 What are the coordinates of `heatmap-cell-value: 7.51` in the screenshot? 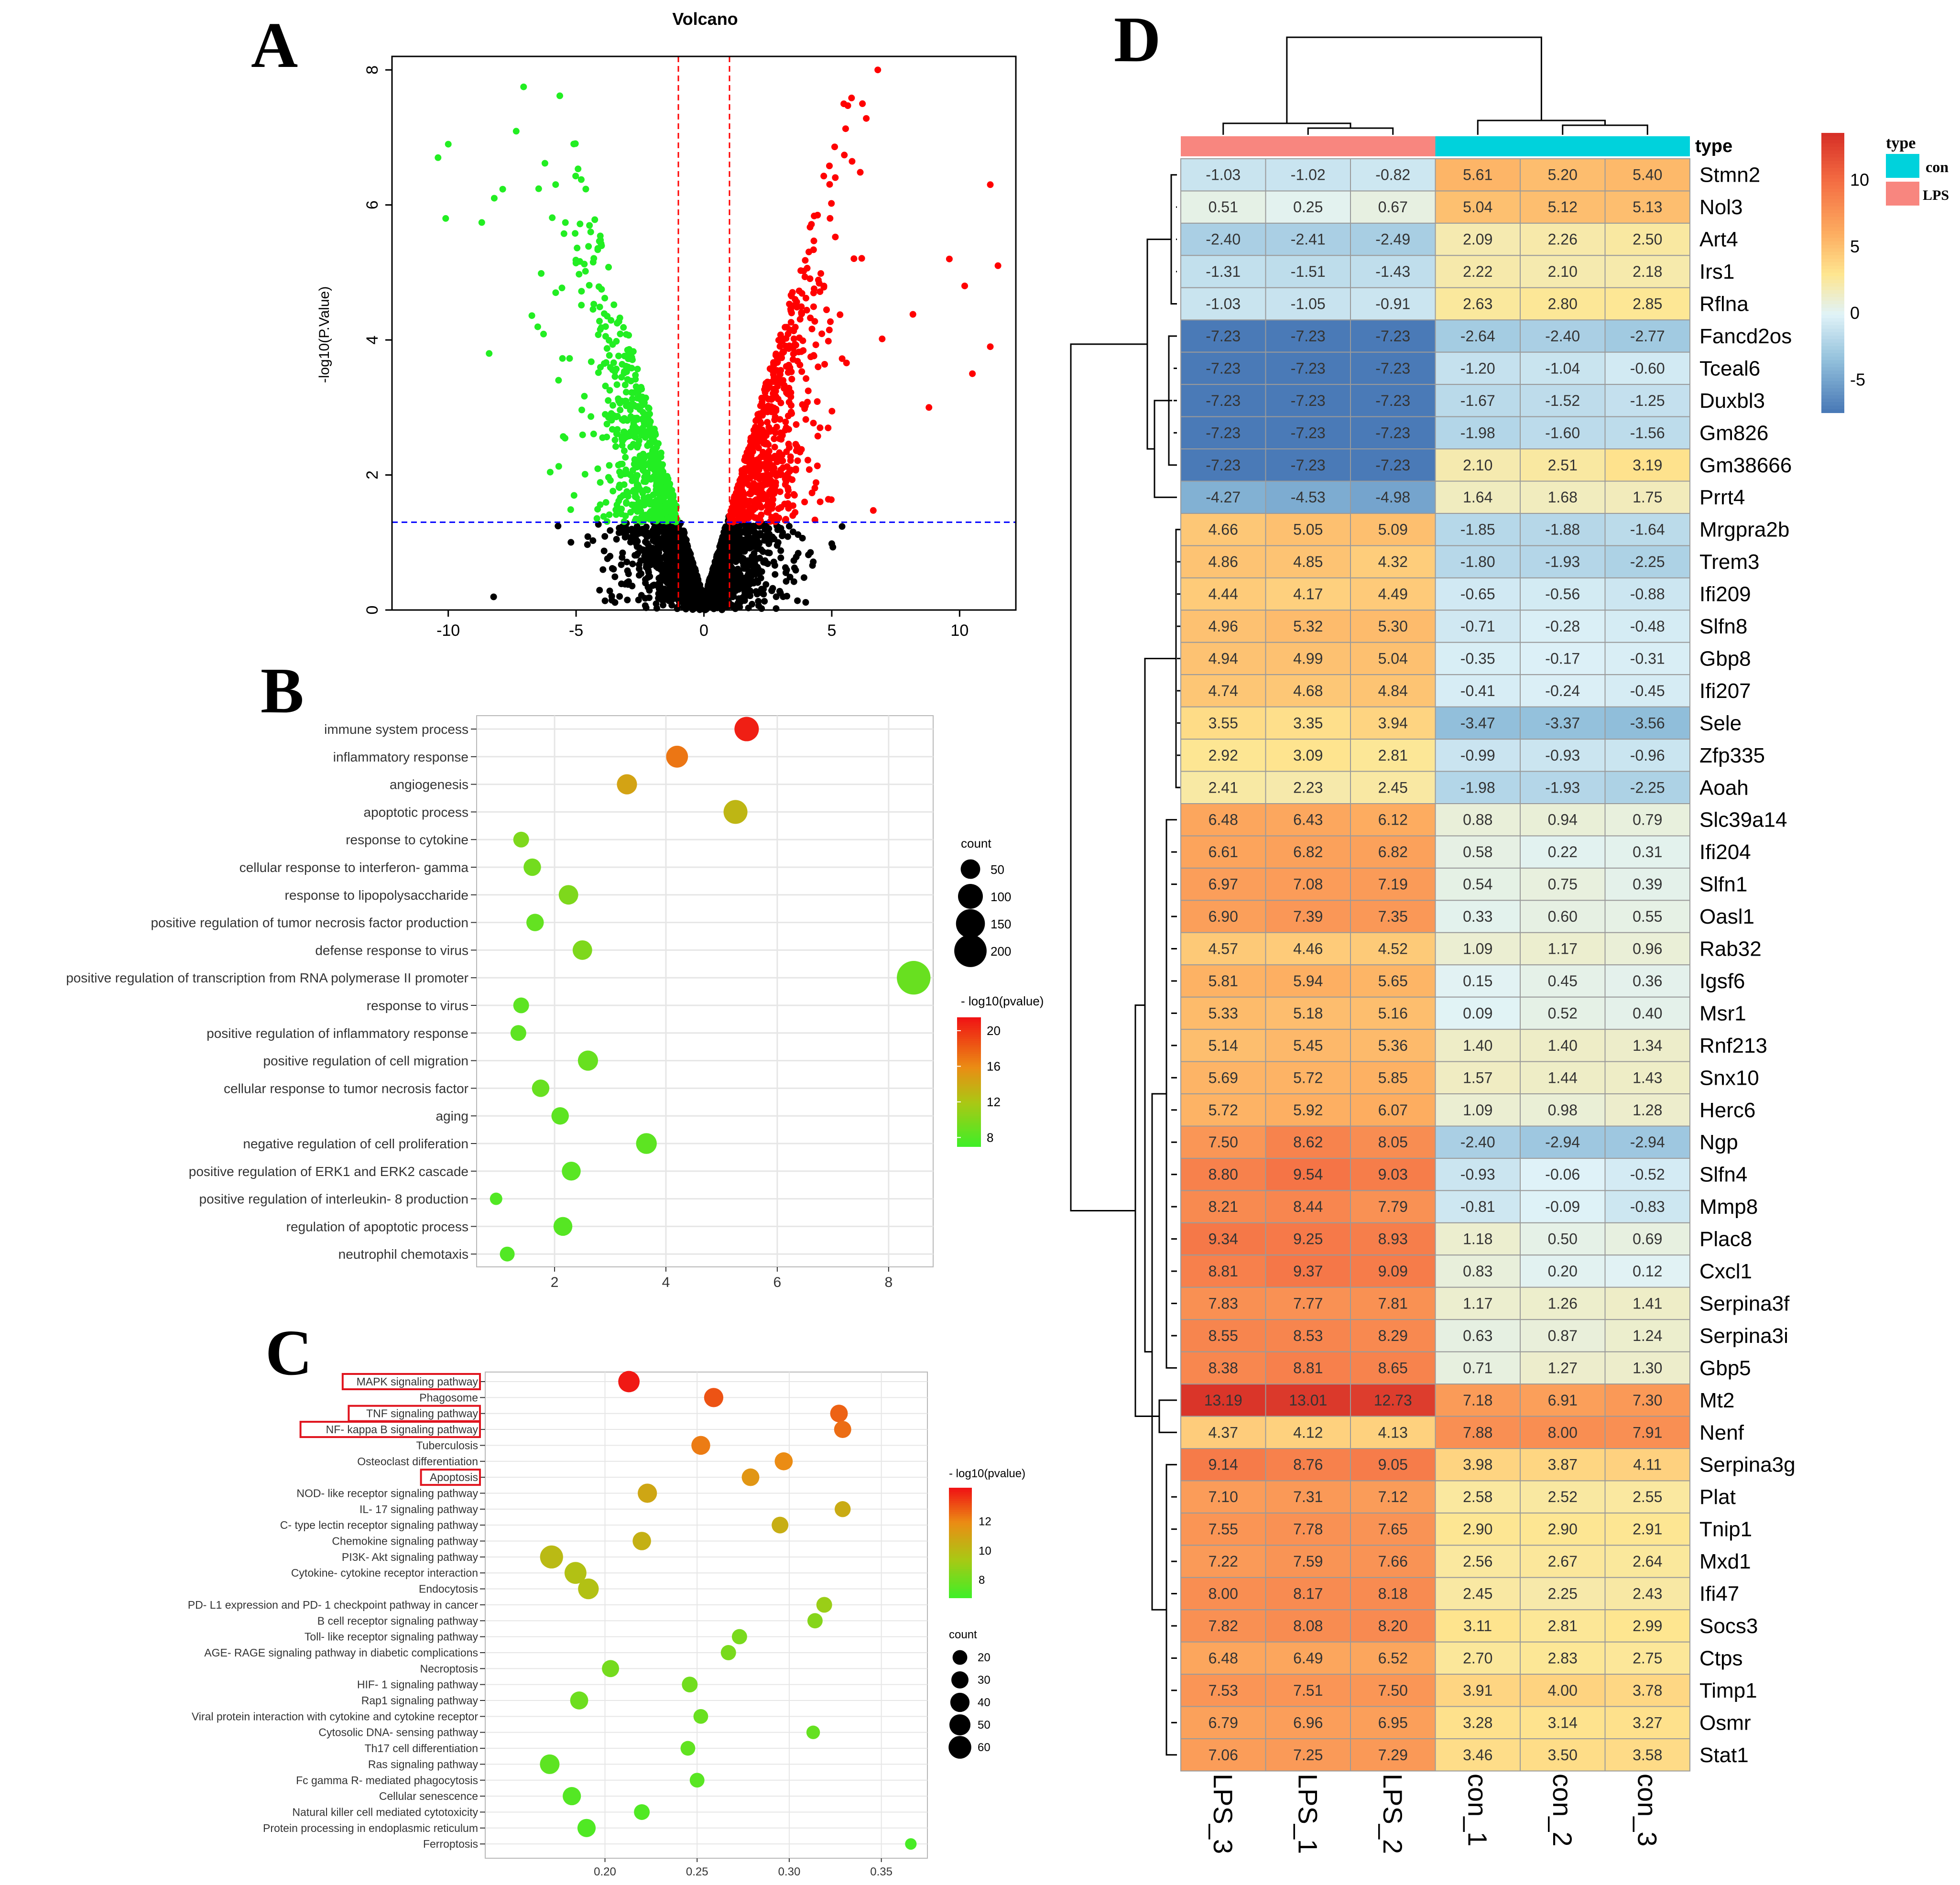 It's located at (1308, 1690).